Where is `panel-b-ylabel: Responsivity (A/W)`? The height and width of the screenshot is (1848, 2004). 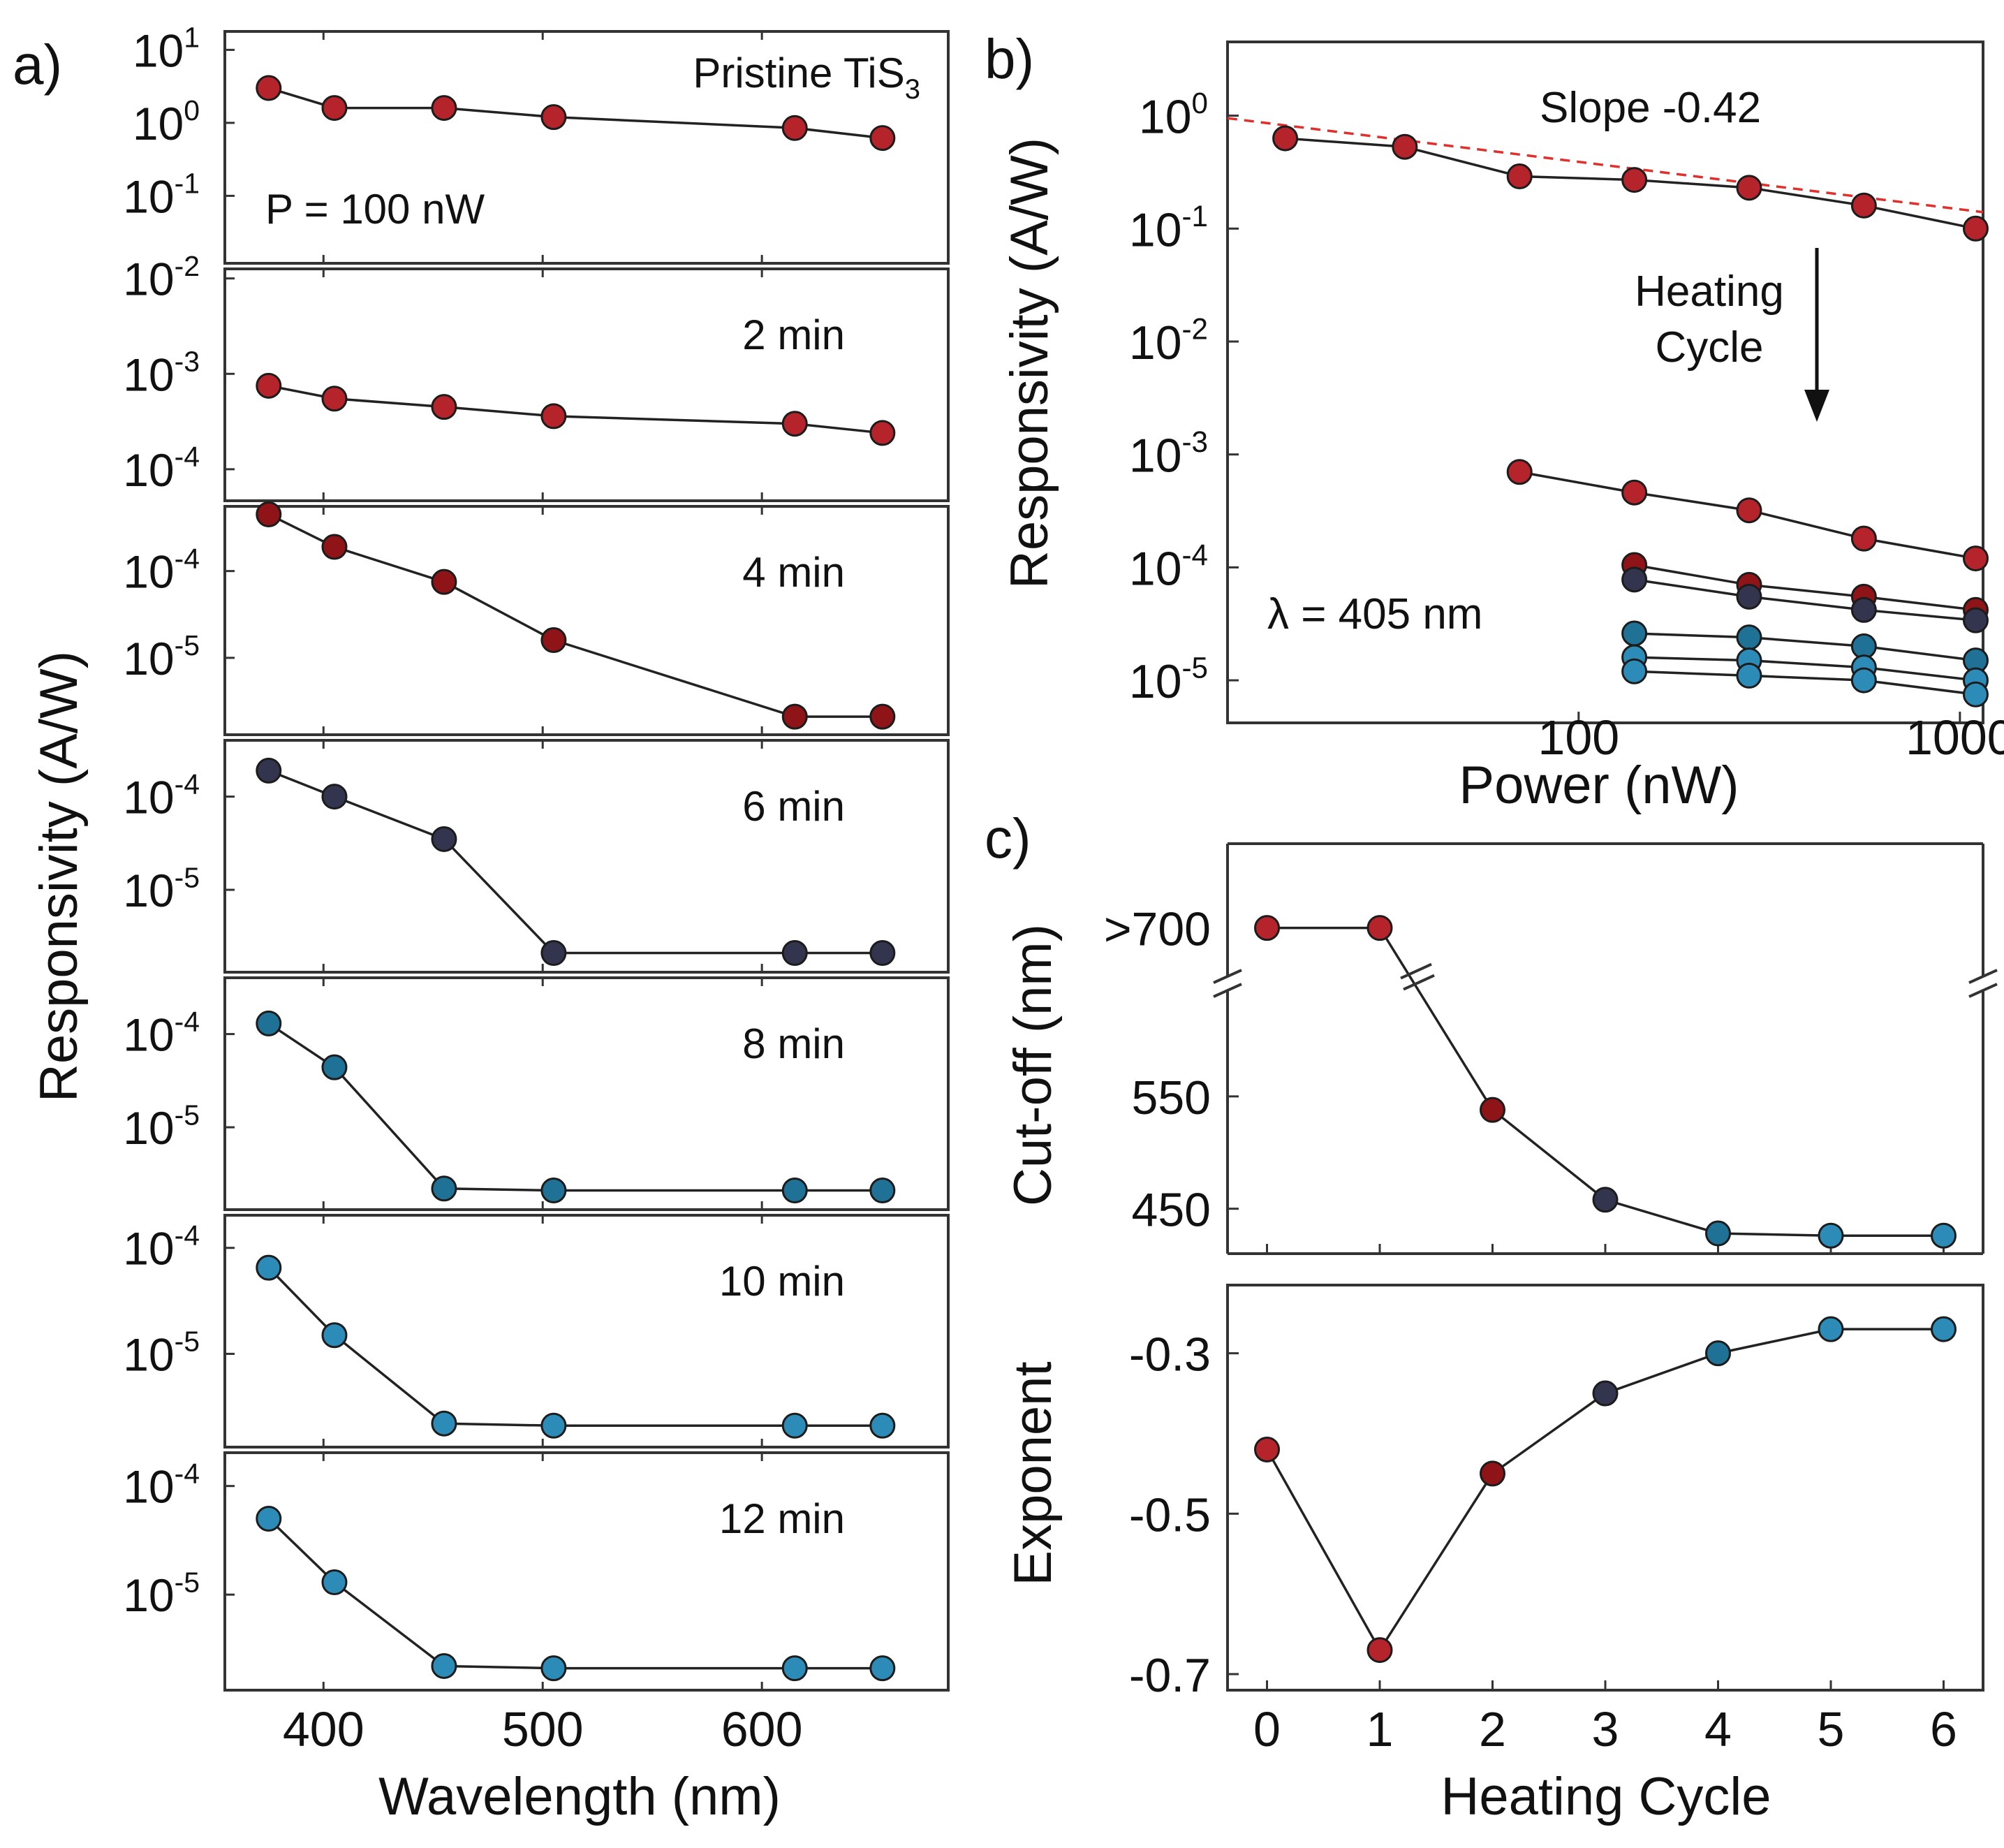
panel-b-ylabel: Responsivity (A/W) is located at coordinates (1029, 363).